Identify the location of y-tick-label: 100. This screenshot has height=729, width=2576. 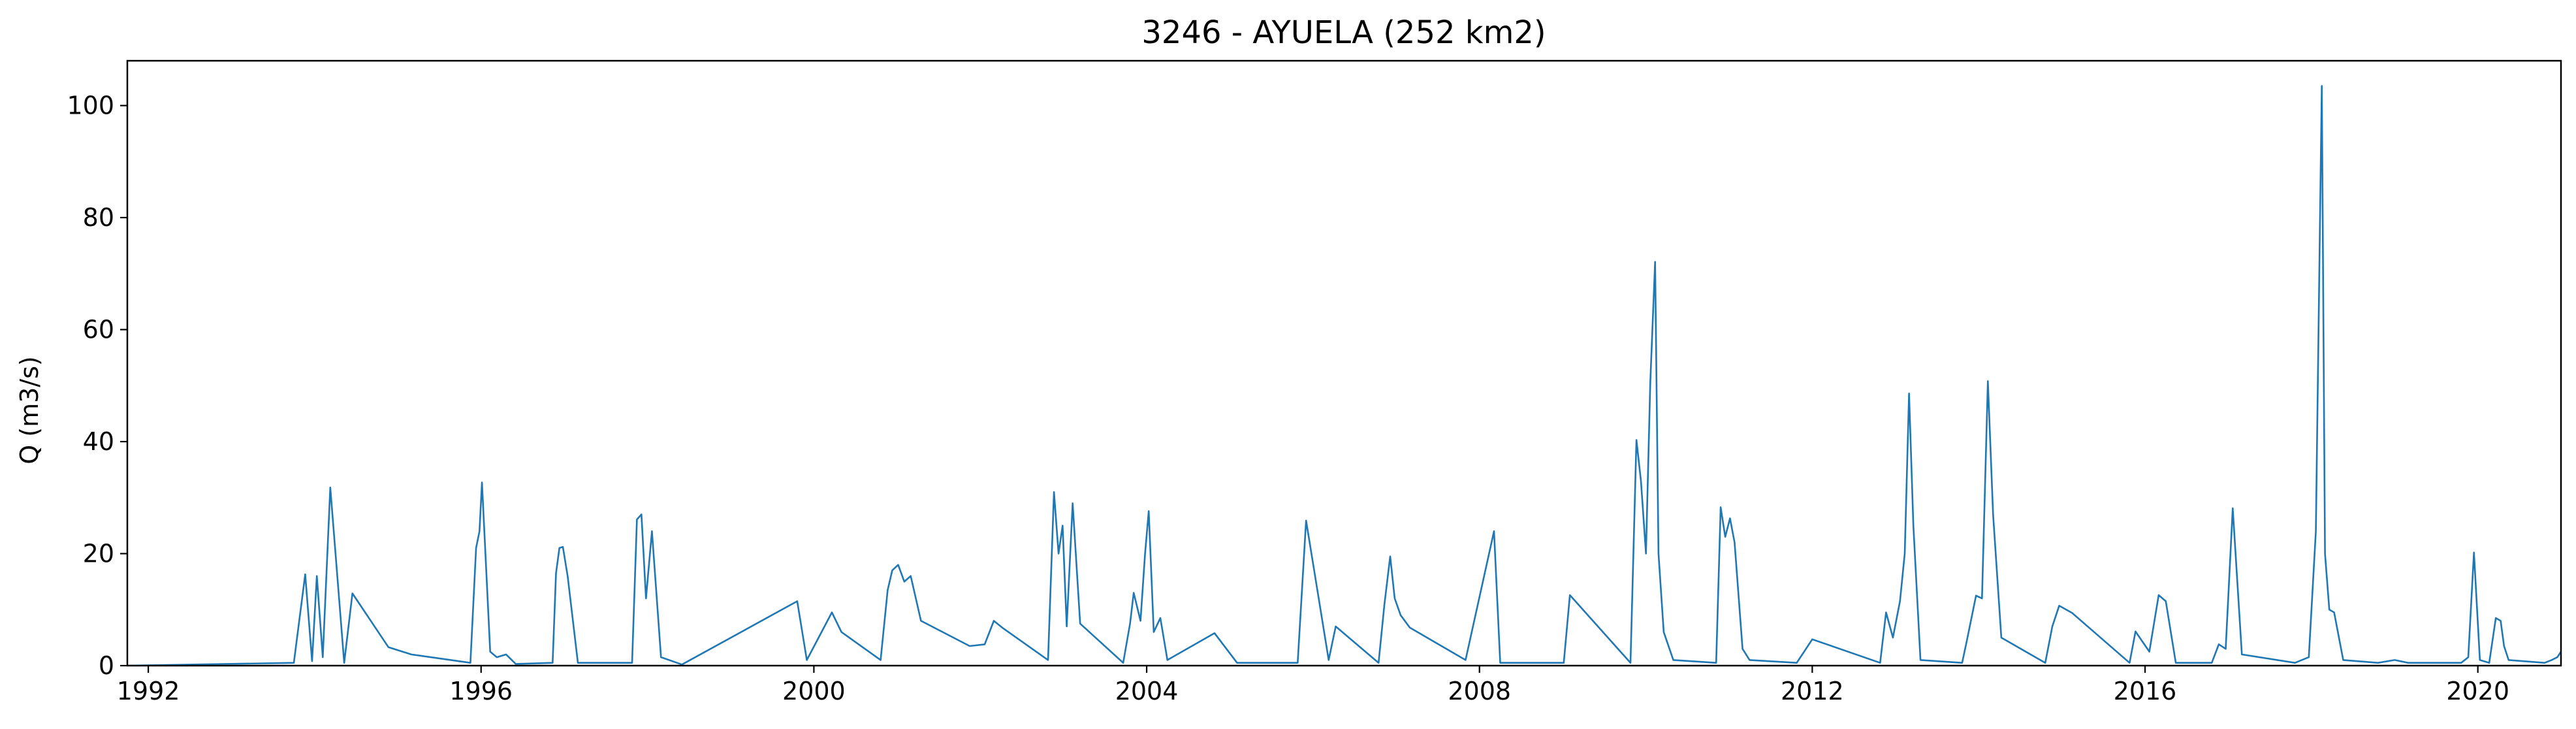
(91, 105).